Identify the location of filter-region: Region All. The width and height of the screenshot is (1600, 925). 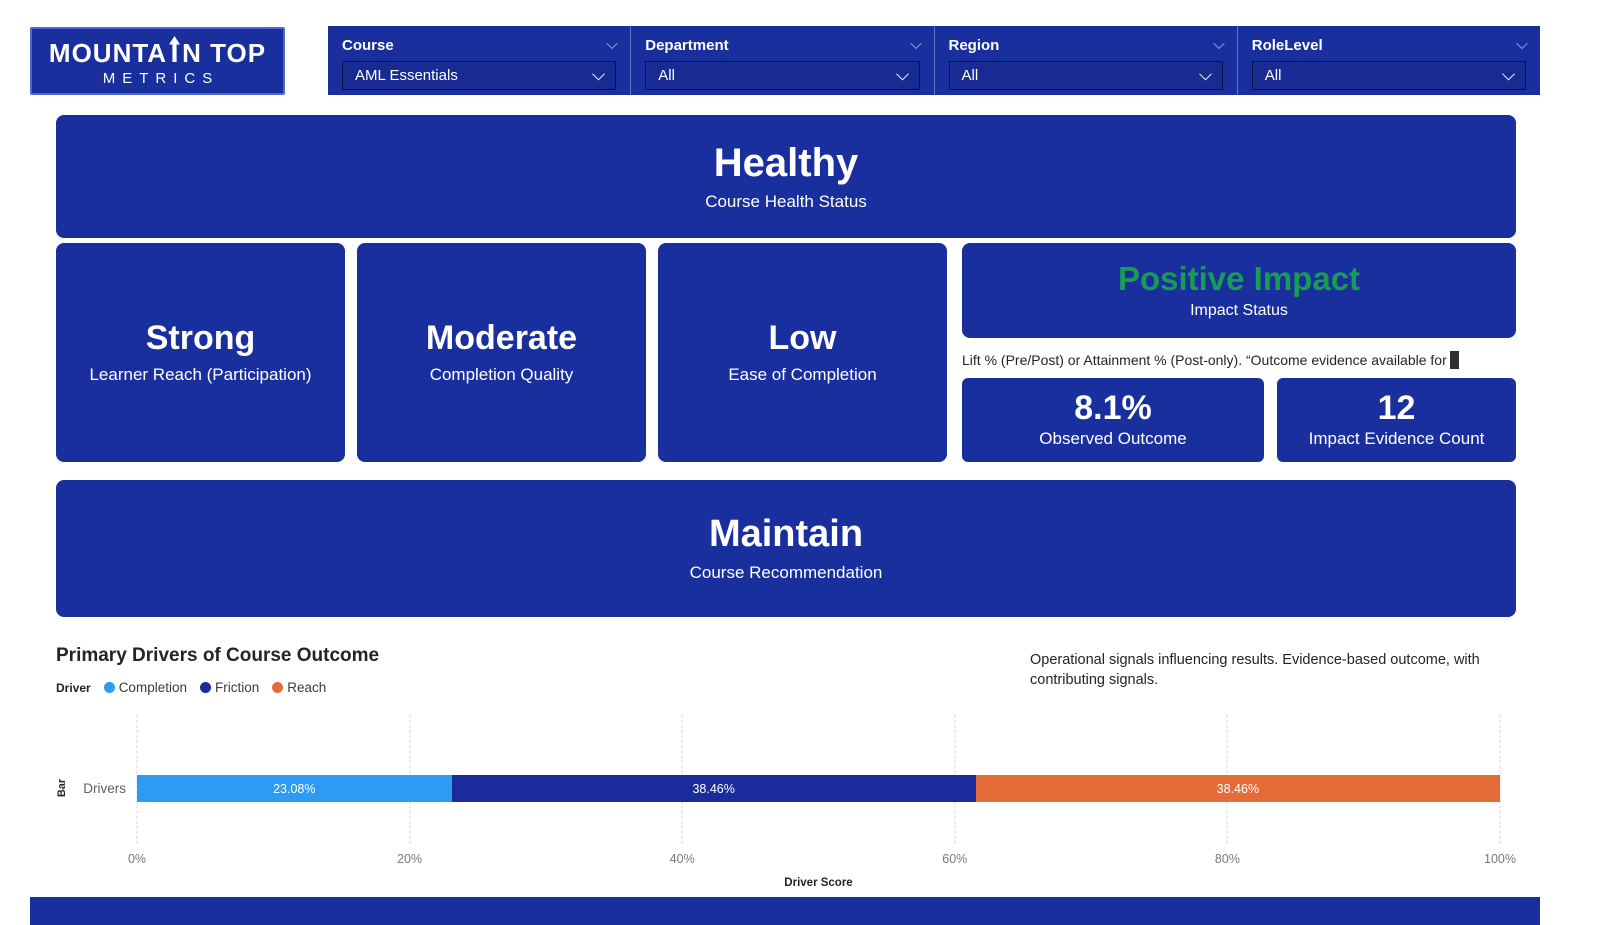
(1085, 60).